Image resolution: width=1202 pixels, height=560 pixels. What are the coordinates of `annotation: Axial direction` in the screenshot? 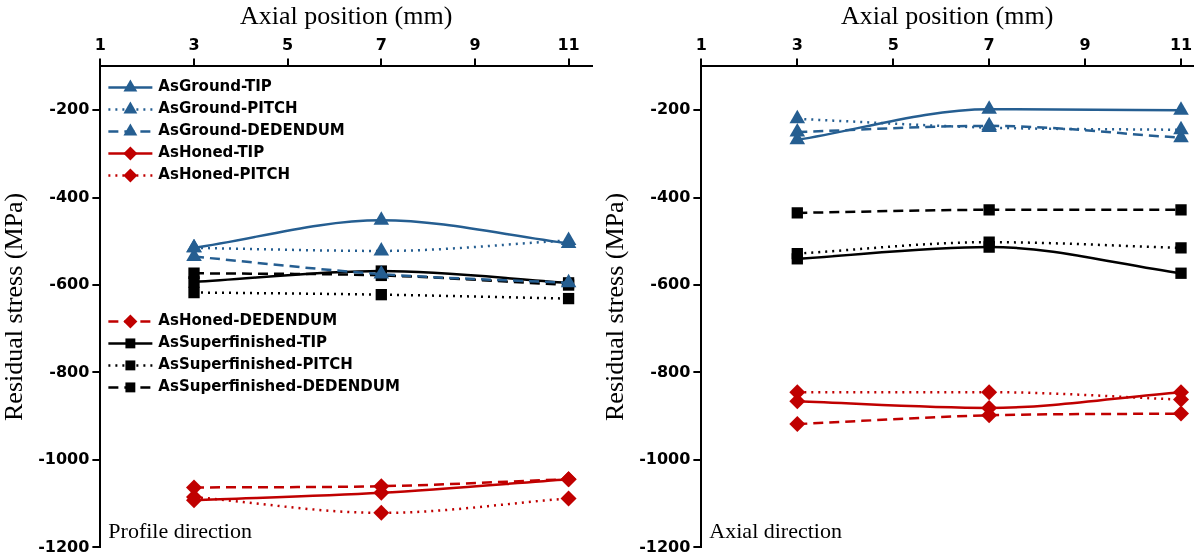 It's located at (775, 531).